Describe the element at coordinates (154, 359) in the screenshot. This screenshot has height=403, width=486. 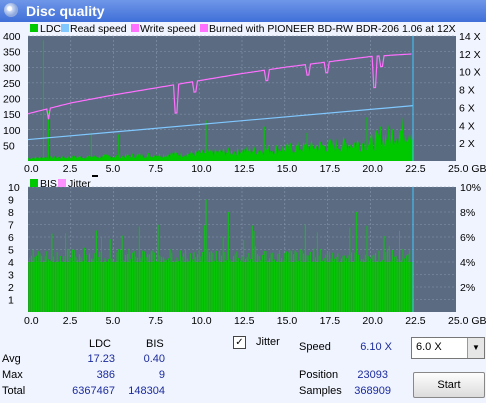
I see `avg-bis-value: 0.40` at that location.